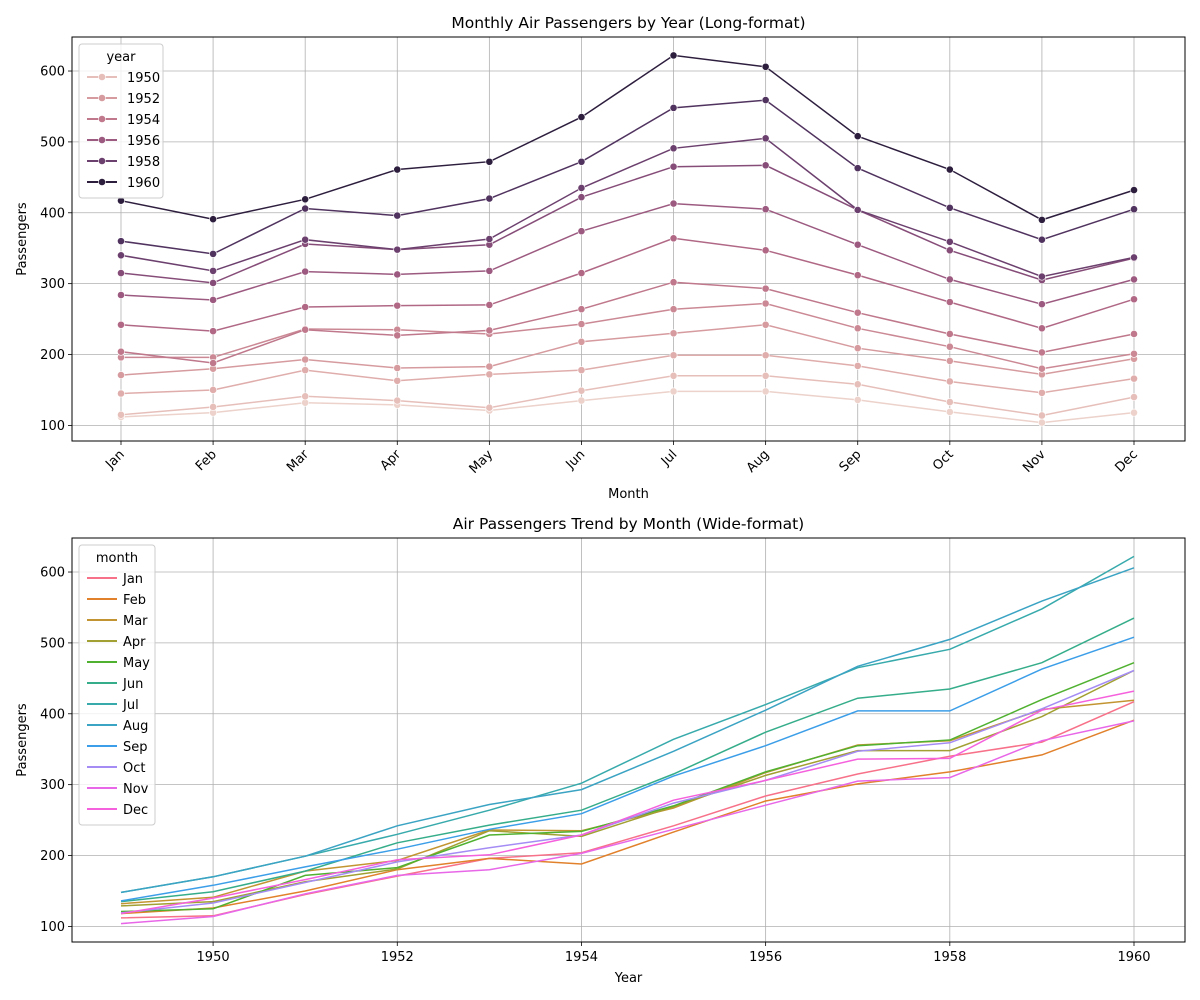 The width and height of the screenshot is (1200, 1000). Describe the element at coordinates (758, 461) in the screenshot. I see `x-tick-label: Aug` at that location.